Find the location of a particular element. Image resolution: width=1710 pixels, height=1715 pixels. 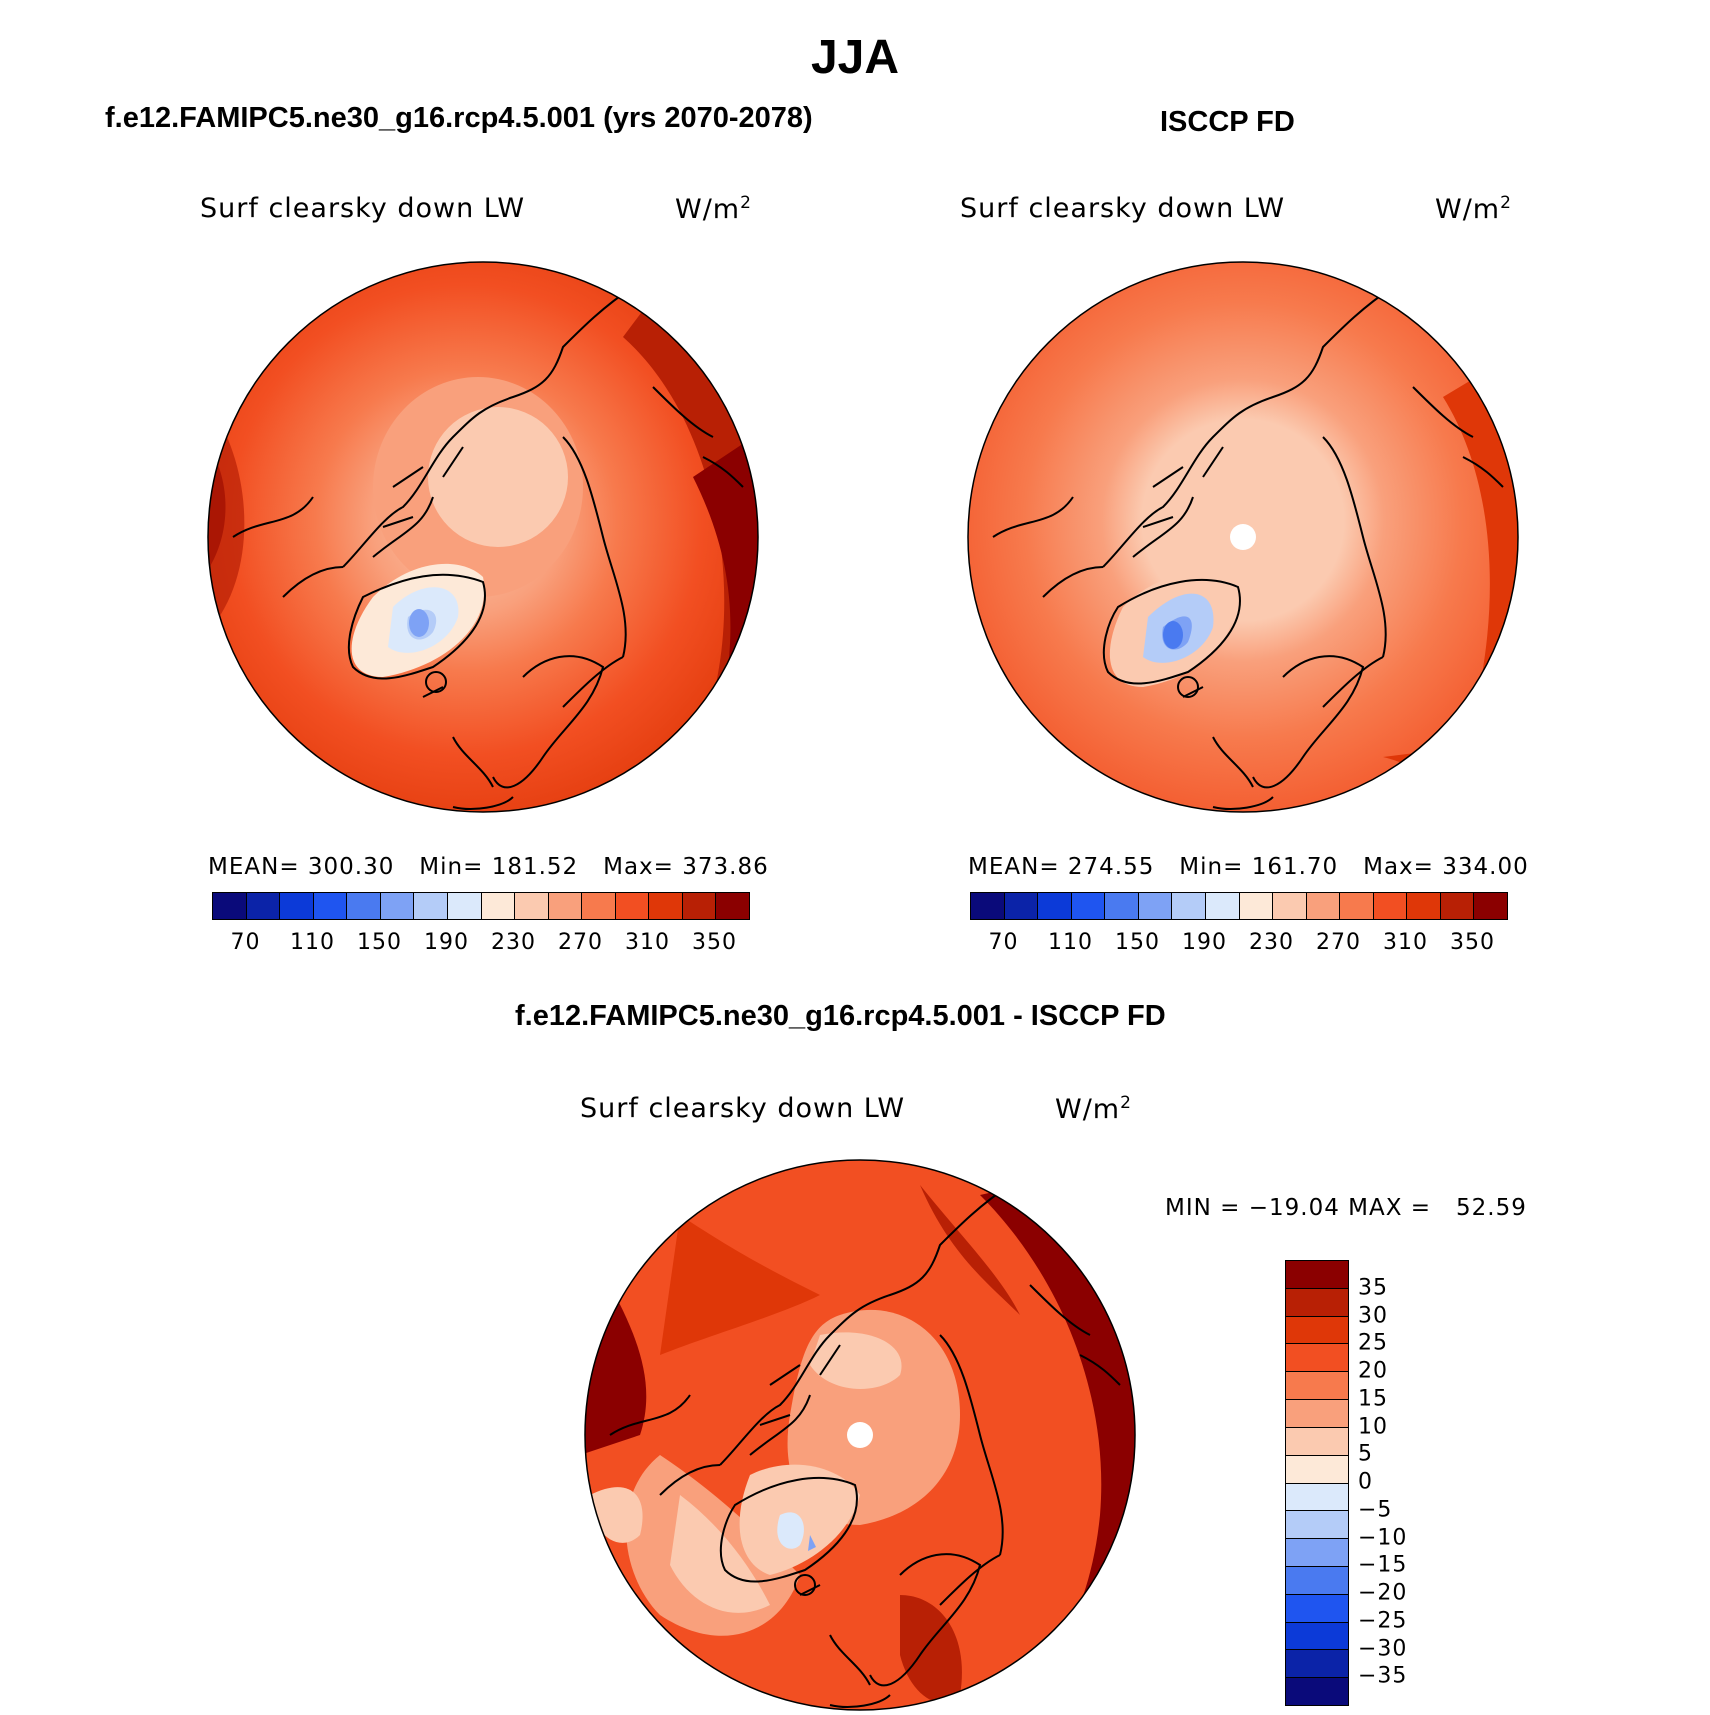

diff-colorbar is located at coordinates (1317, 1483).